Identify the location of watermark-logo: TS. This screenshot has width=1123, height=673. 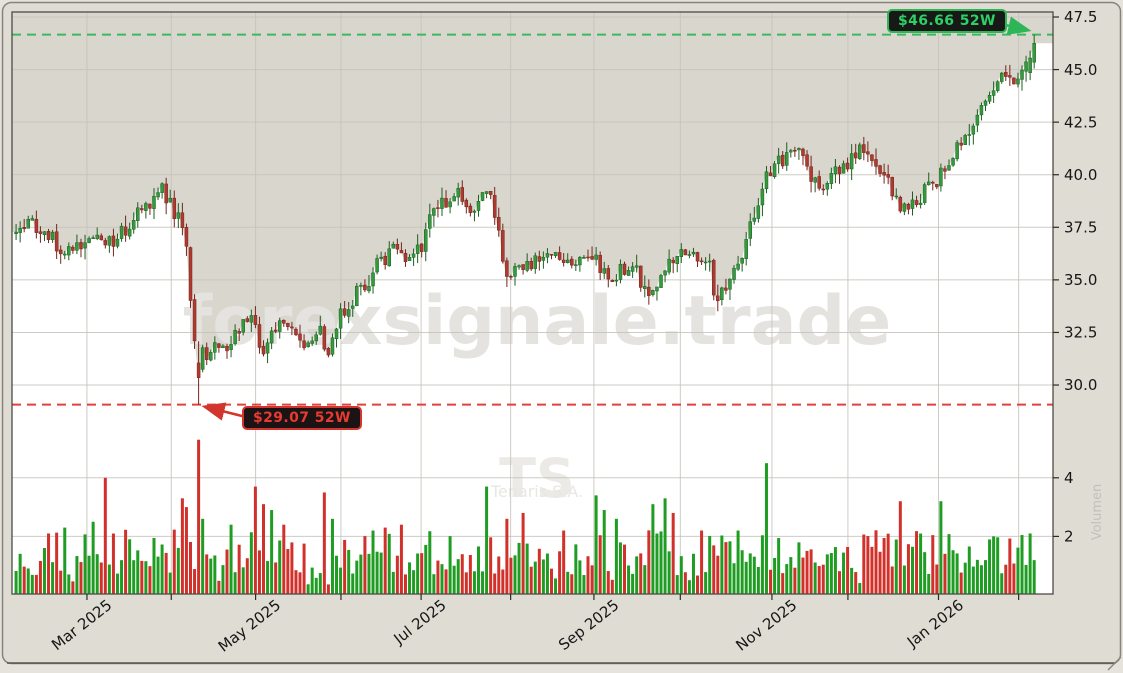
(537, 478).